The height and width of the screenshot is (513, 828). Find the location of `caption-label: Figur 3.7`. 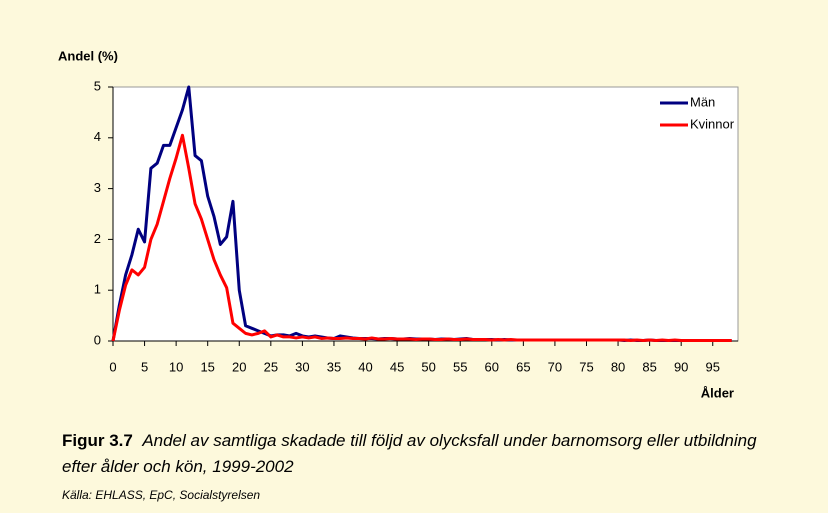

caption-label: Figur 3.7 is located at coordinates (97, 440).